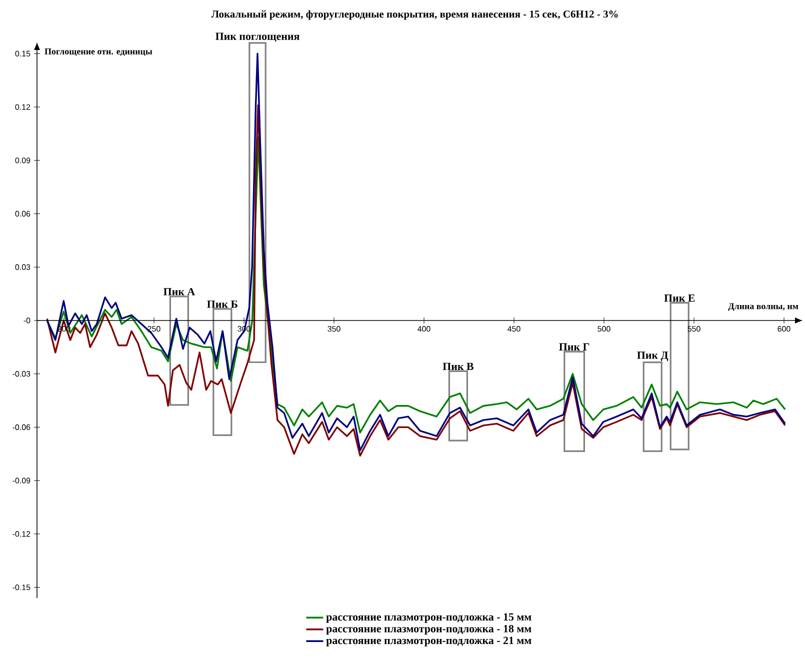 This screenshot has width=805, height=662. What do you see at coordinates (258, 37) in the screenshot?
I see `band-label: Пик поглощения` at bounding box center [258, 37].